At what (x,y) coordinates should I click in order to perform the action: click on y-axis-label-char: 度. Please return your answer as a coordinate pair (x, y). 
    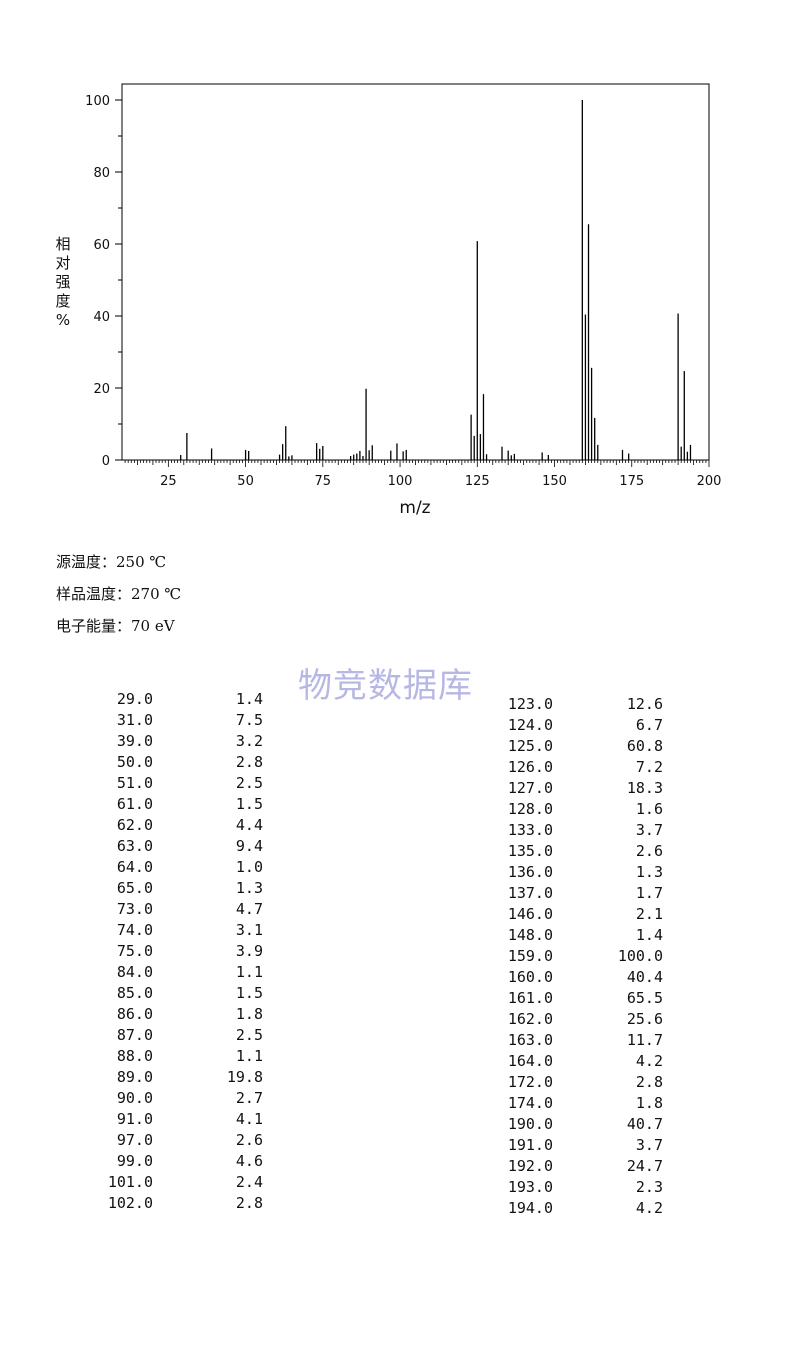
    Looking at the image, I should click on (62, 301).